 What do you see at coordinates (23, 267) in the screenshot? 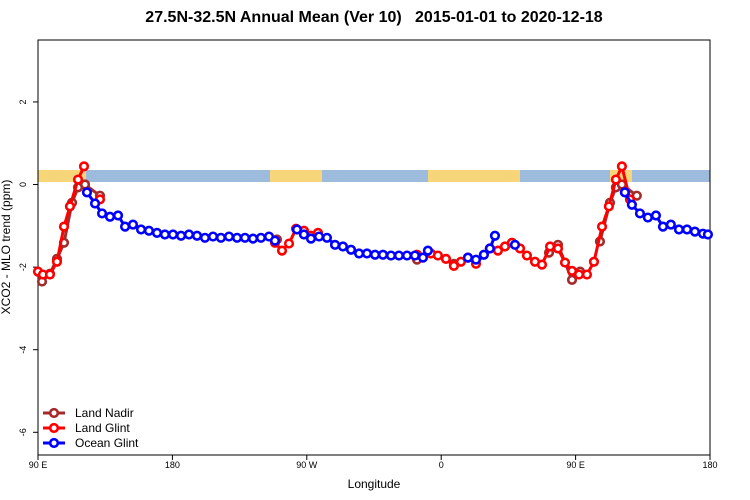
I see `y-tick-label: -2` at bounding box center [23, 267].